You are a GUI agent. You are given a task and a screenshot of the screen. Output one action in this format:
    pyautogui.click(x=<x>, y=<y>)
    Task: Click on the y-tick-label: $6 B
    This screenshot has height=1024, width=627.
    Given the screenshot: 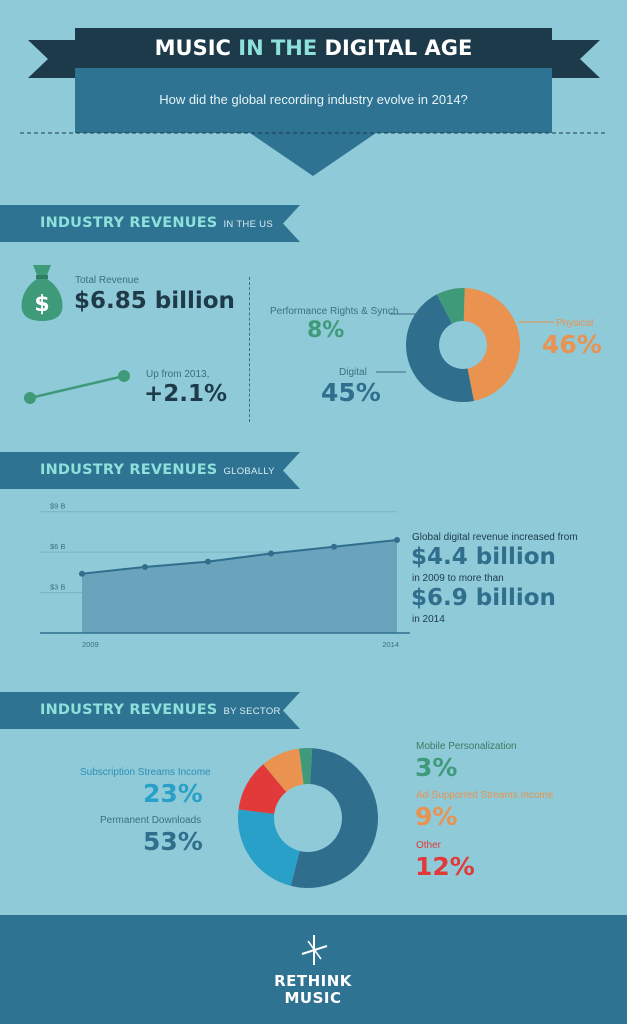 What is the action you would take?
    pyautogui.click(x=57, y=546)
    